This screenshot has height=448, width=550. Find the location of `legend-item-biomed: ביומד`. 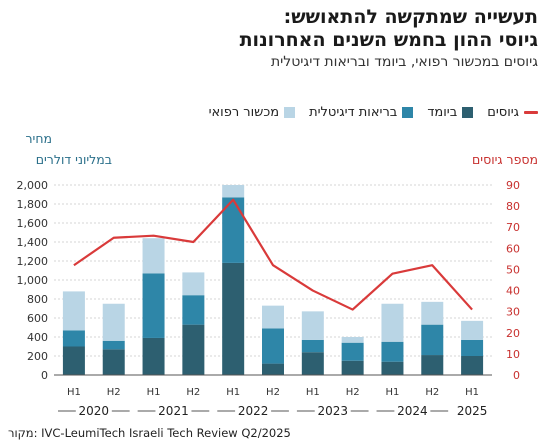

legend-item-biomed: ביומד is located at coordinates (450, 112).